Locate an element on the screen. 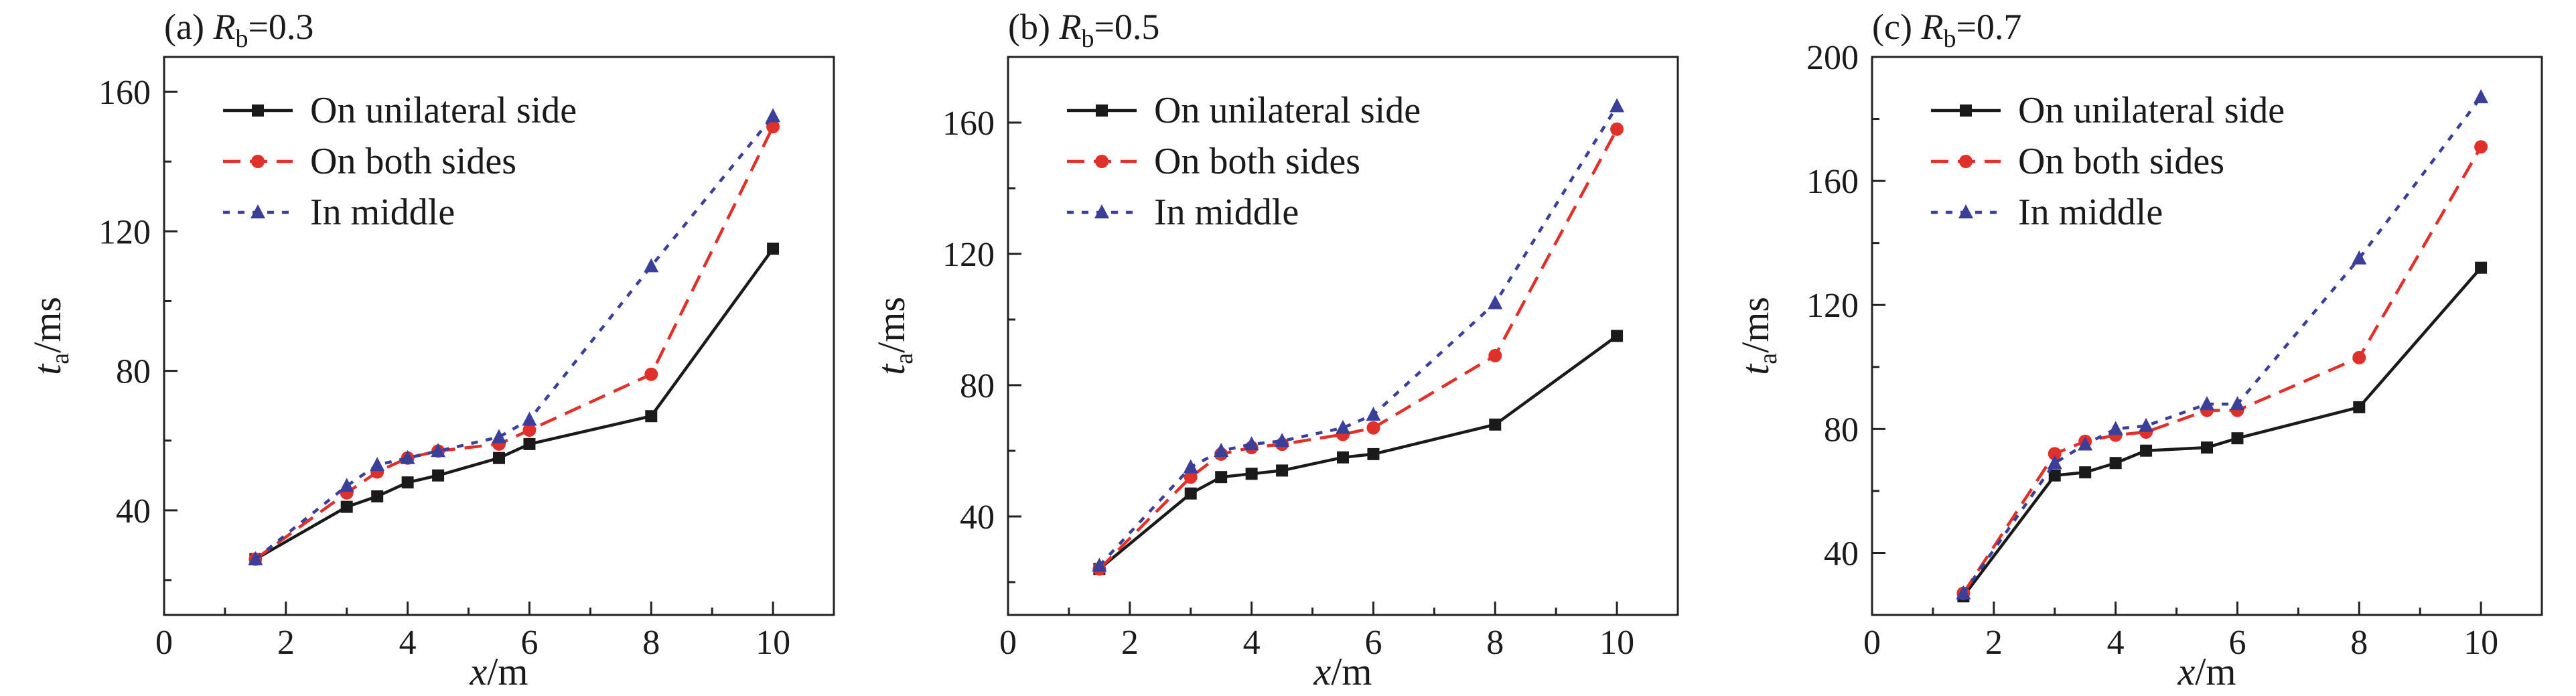  panel-title: (b) Rb=0.5 is located at coordinates (1083, 30).